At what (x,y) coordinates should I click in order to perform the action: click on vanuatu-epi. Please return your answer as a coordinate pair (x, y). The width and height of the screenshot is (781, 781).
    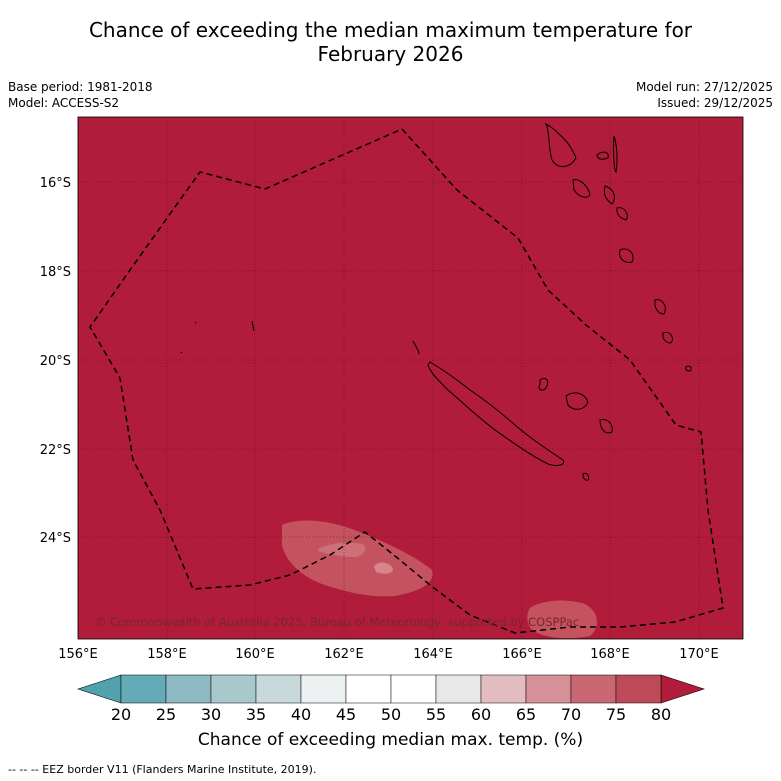
    Looking at the image, I should click on (609, 195).